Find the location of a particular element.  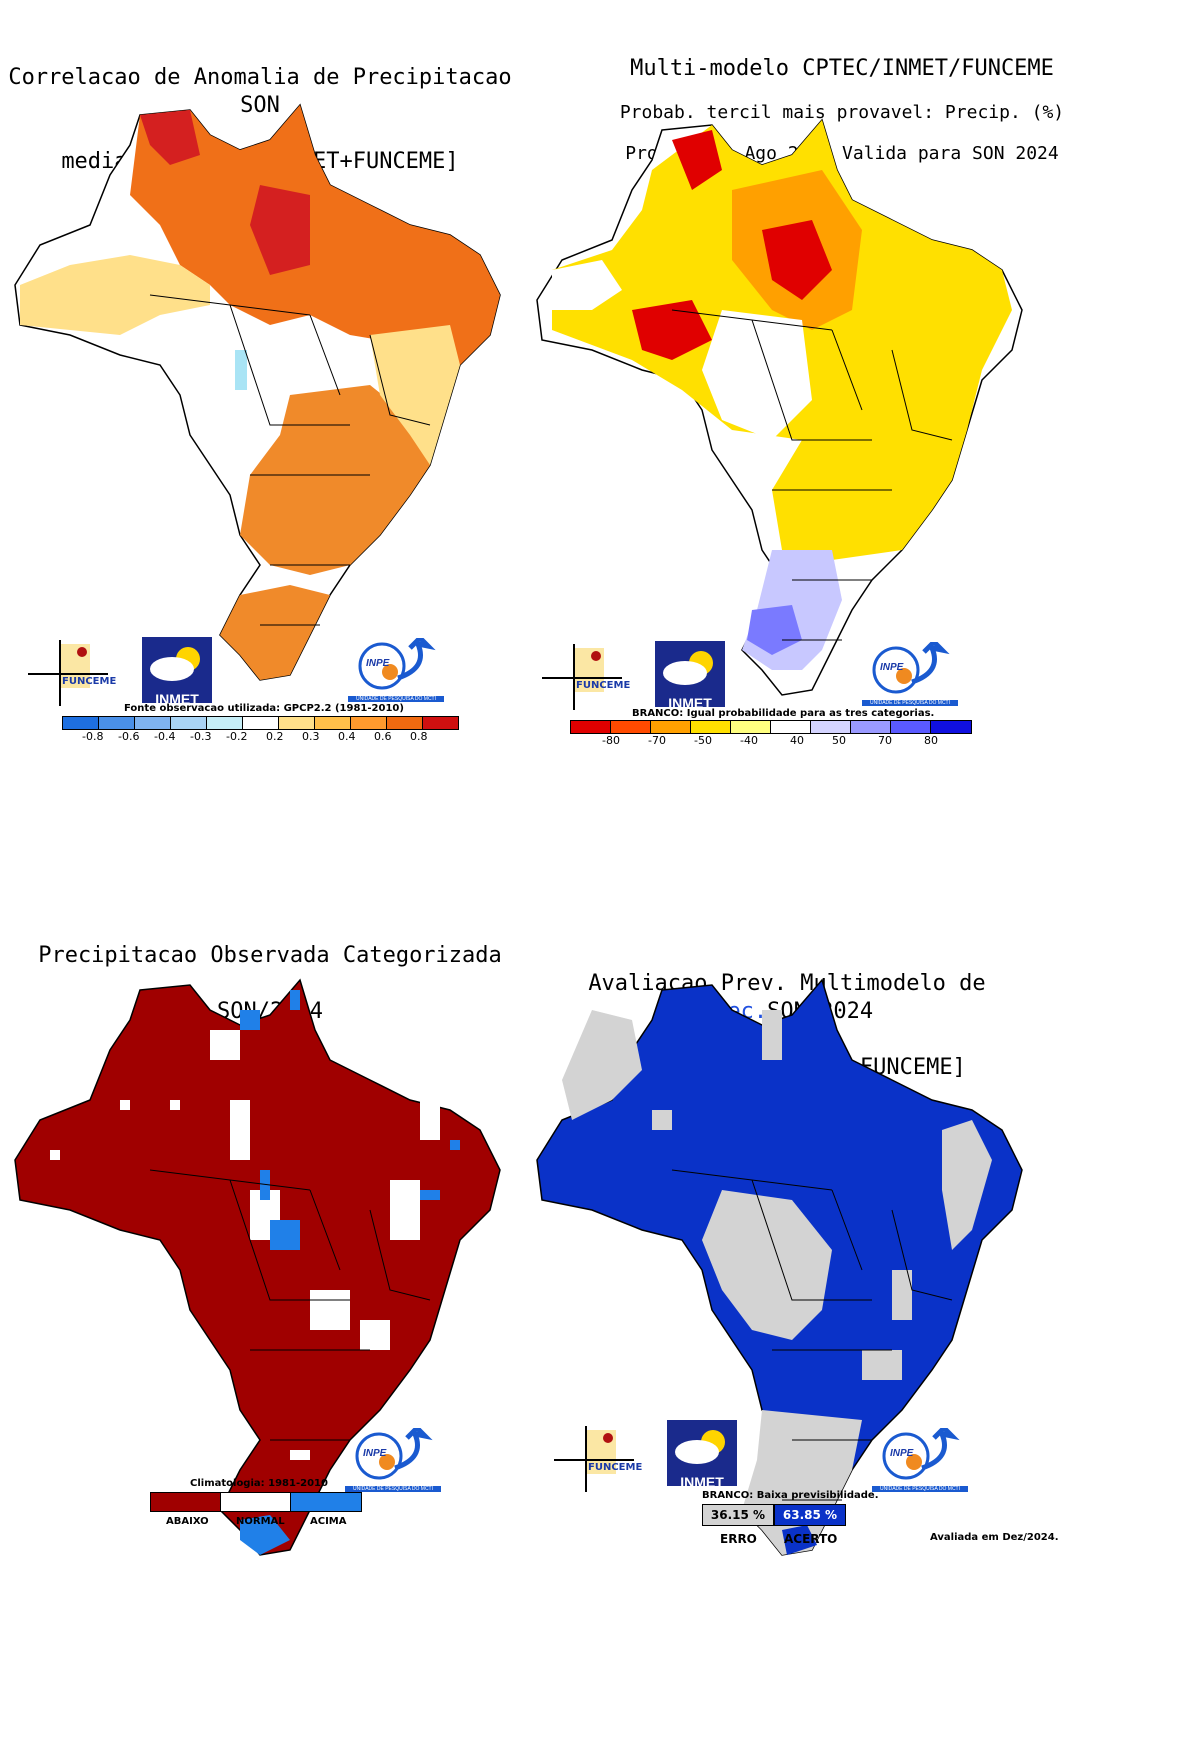

cb-tick: 40 is located at coordinates (797, 740).